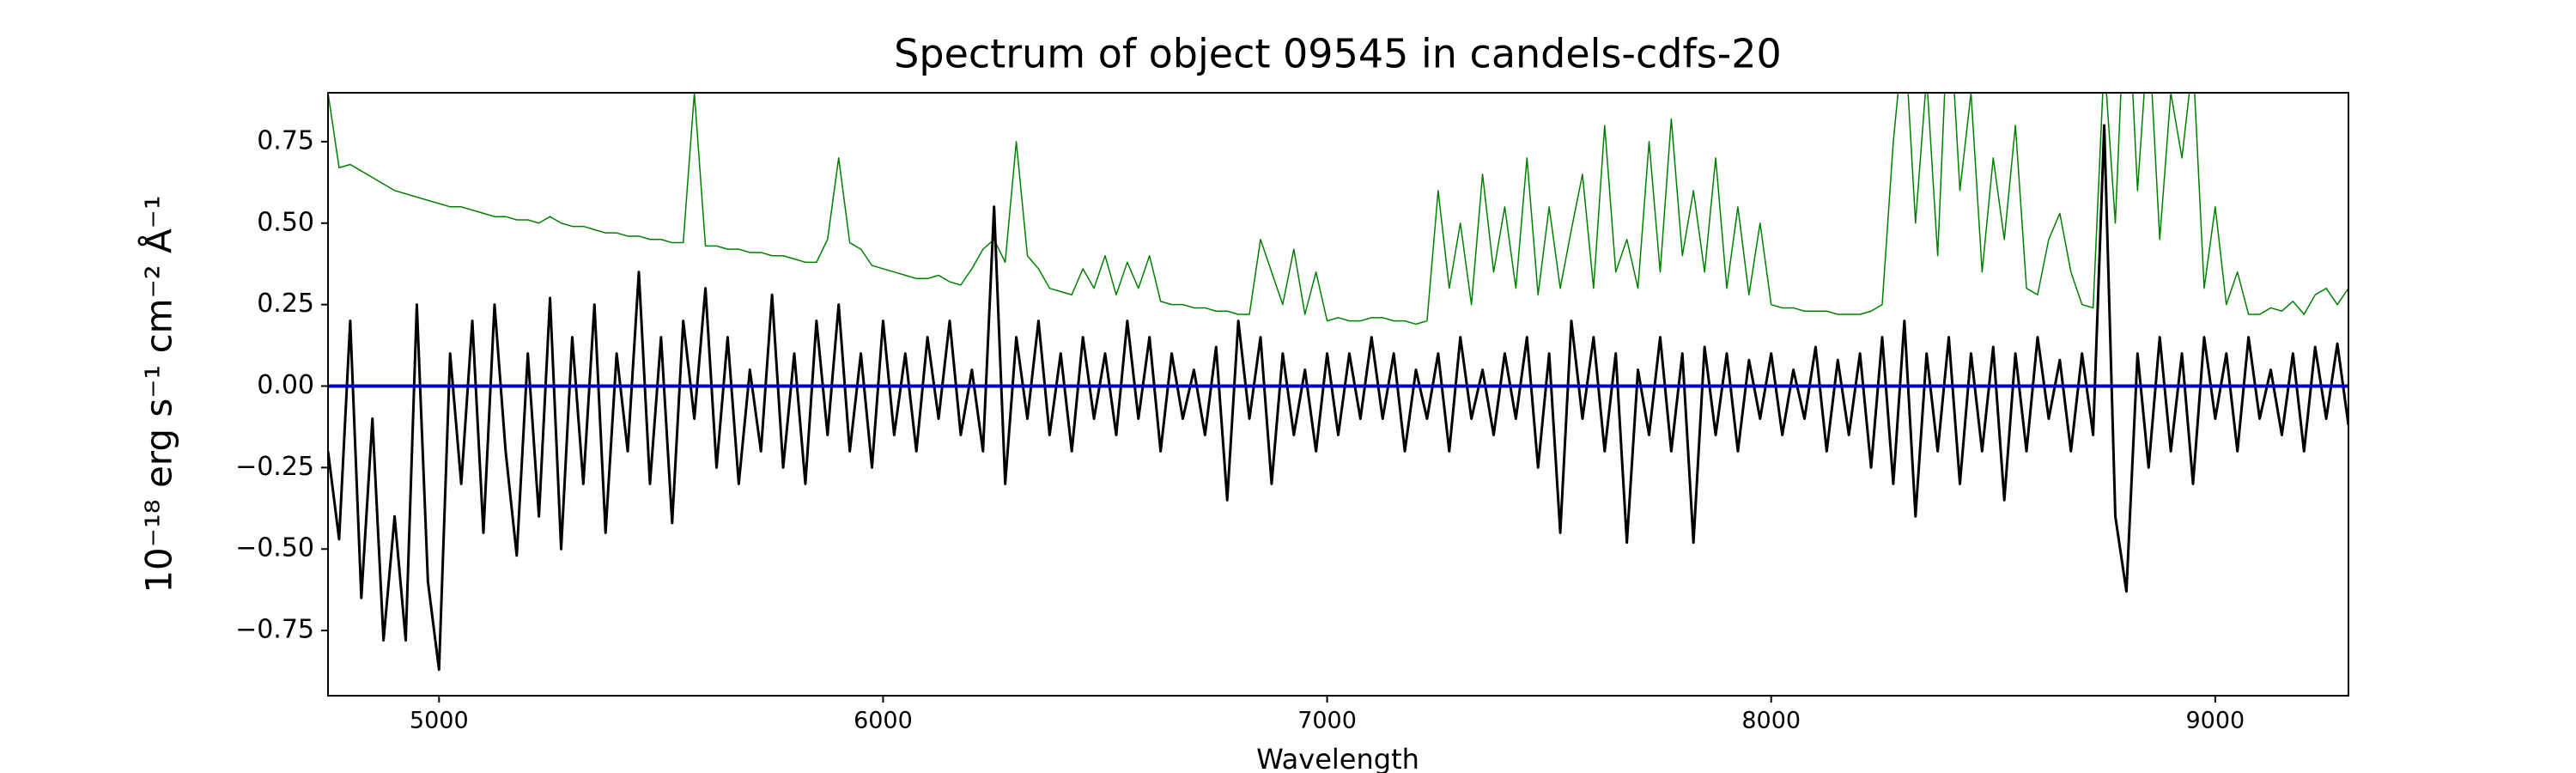 The image size is (2576, 773). What do you see at coordinates (1327, 721) in the screenshot?
I see `x-tick-label: 7000` at bounding box center [1327, 721].